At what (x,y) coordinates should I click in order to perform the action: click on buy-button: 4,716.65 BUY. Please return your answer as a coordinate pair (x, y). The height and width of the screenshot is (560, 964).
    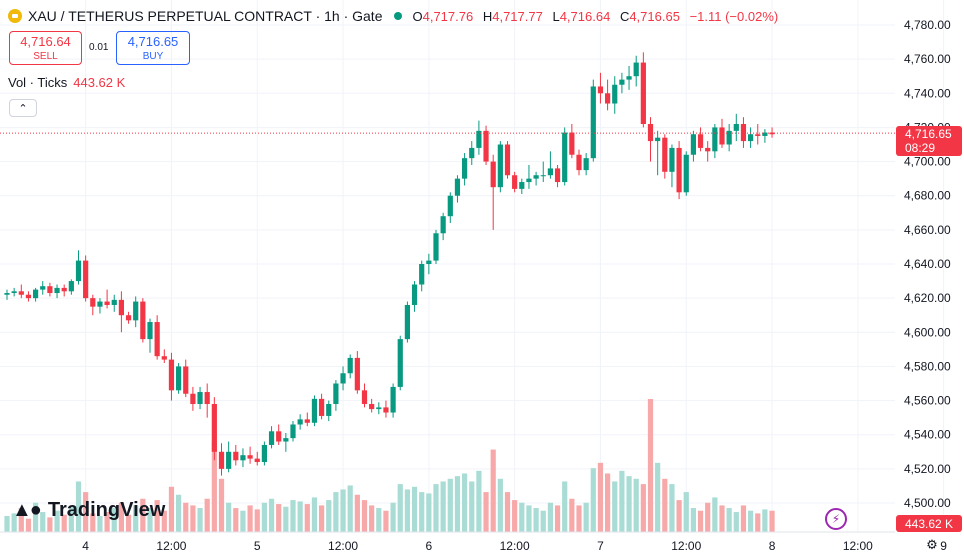
    Looking at the image, I should click on (153, 48).